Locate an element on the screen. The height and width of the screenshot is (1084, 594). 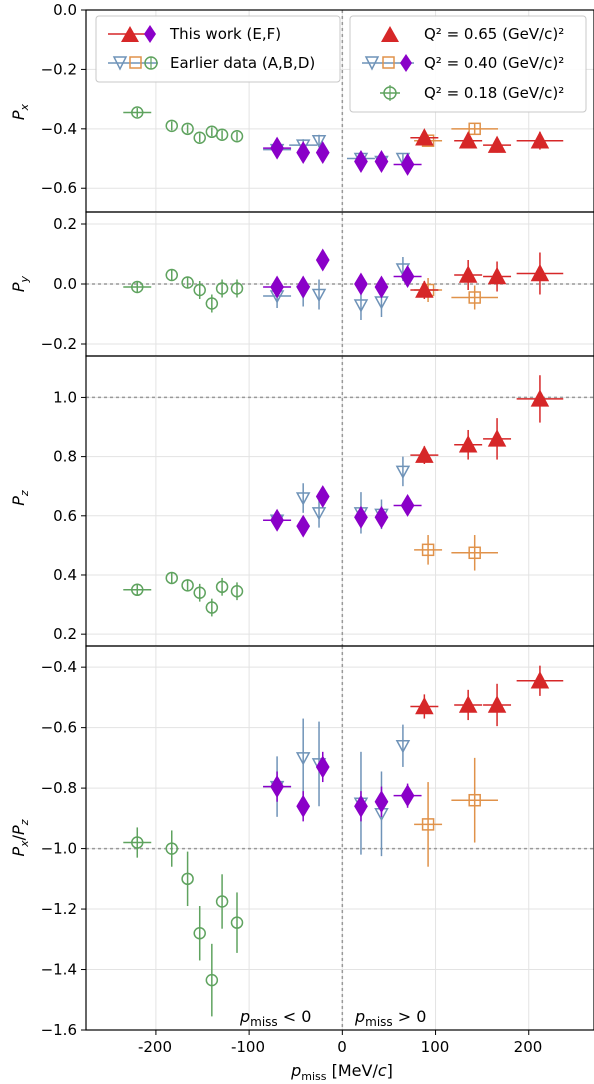
y-tick-label: 1.0 is located at coordinates (65, 397).